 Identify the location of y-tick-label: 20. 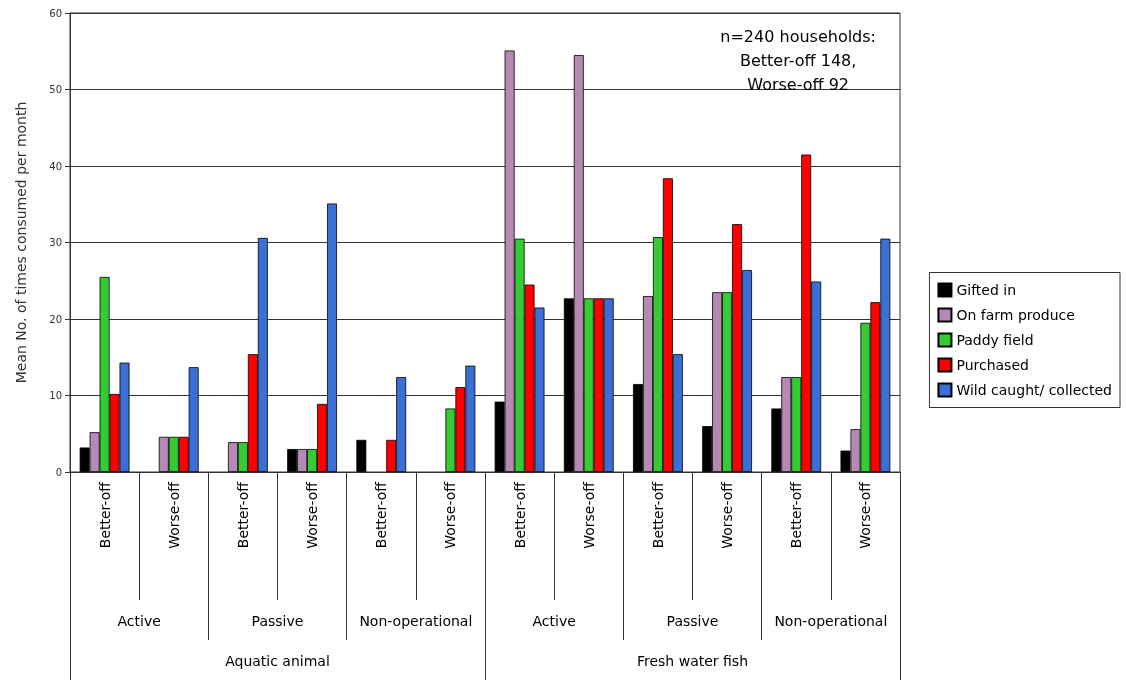
(55, 319).